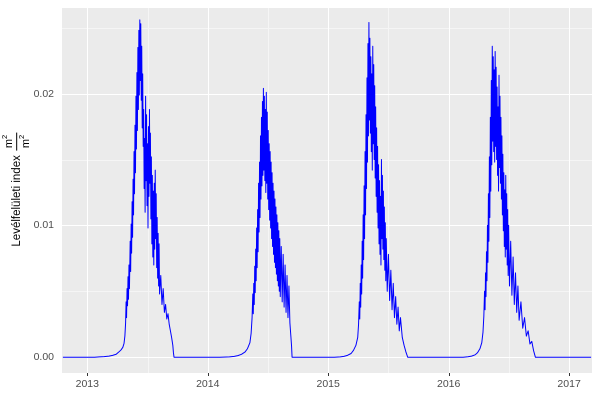 The width and height of the screenshot is (600, 400). What do you see at coordinates (328, 384) in the screenshot?
I see `x-axis-tick-label: 2015` at bounding box center [328, 384].